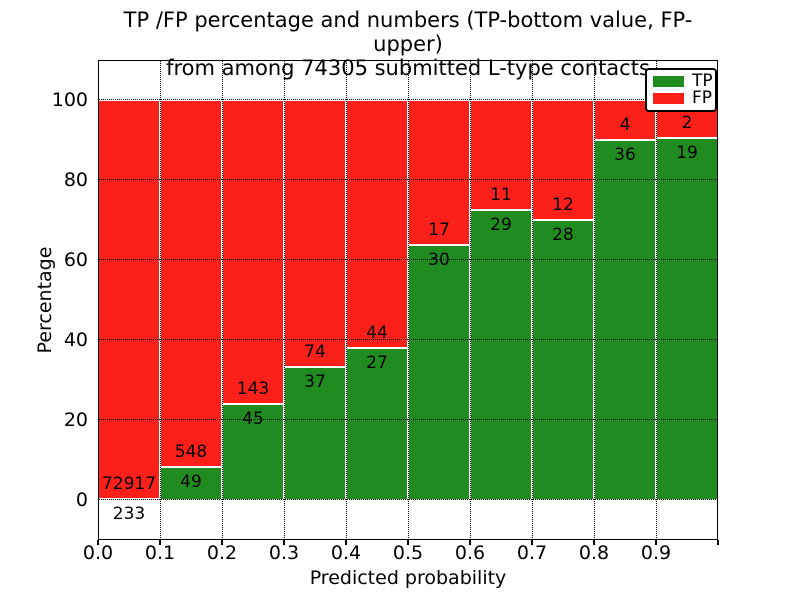  Describe the element at coordinates (656, 553) in the screenshot. I see `x-tick-label: 0.9` at that location.